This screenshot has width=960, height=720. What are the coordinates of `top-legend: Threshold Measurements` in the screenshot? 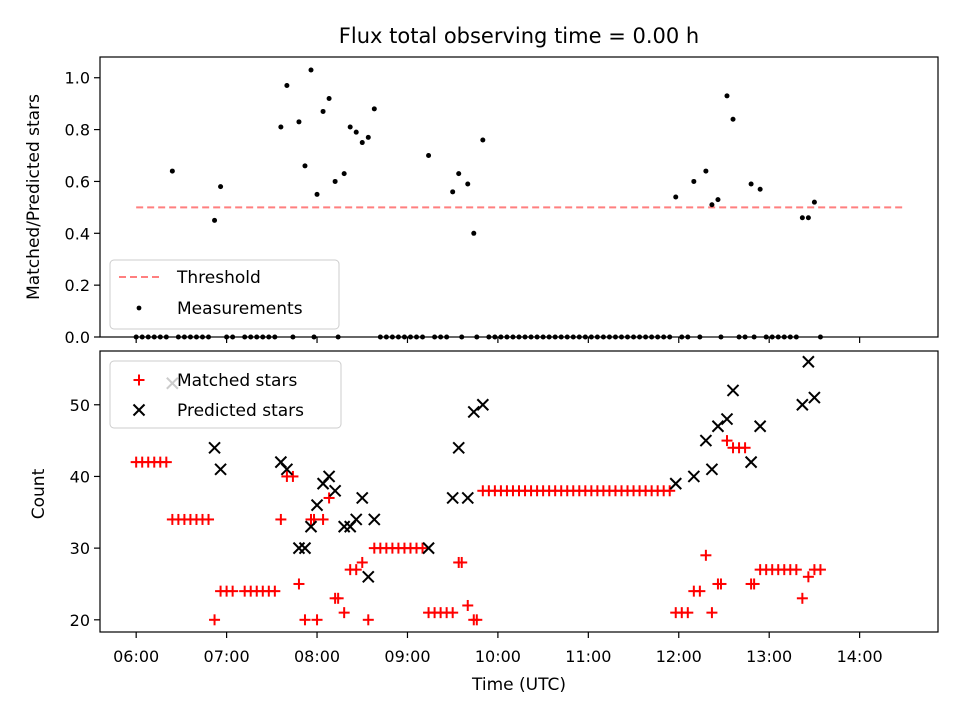 It's located at (224, 294).